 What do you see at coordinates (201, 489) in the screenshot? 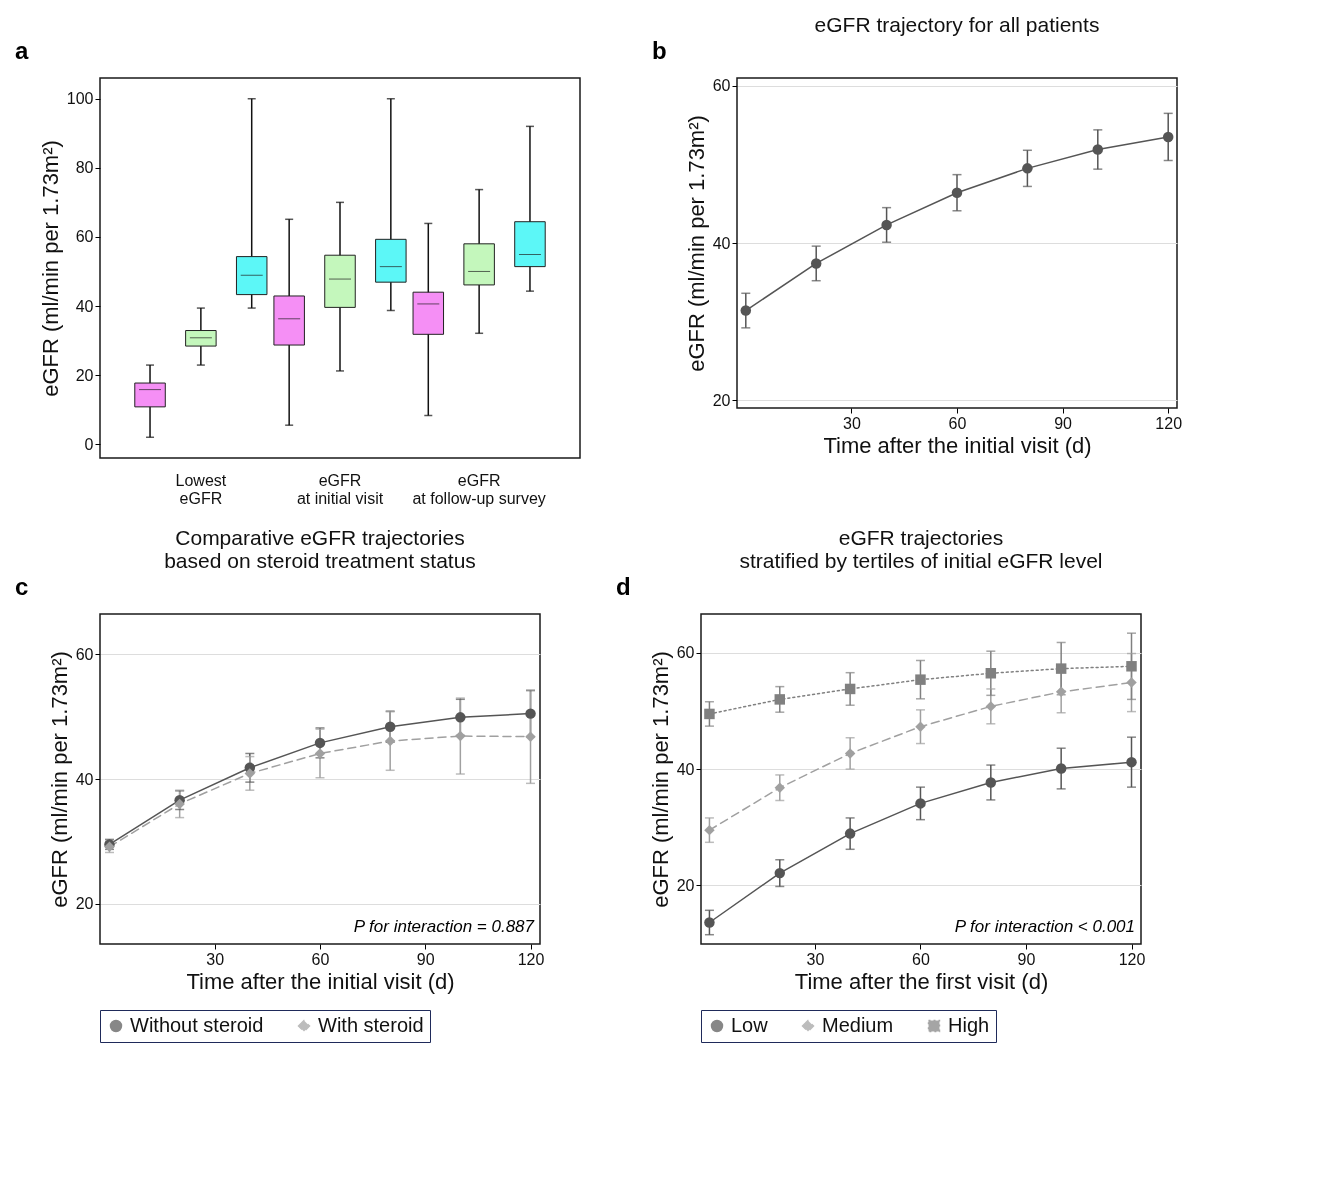
I see `x-tick-label: Lowest eGFR` at bounding box center [201, 489].